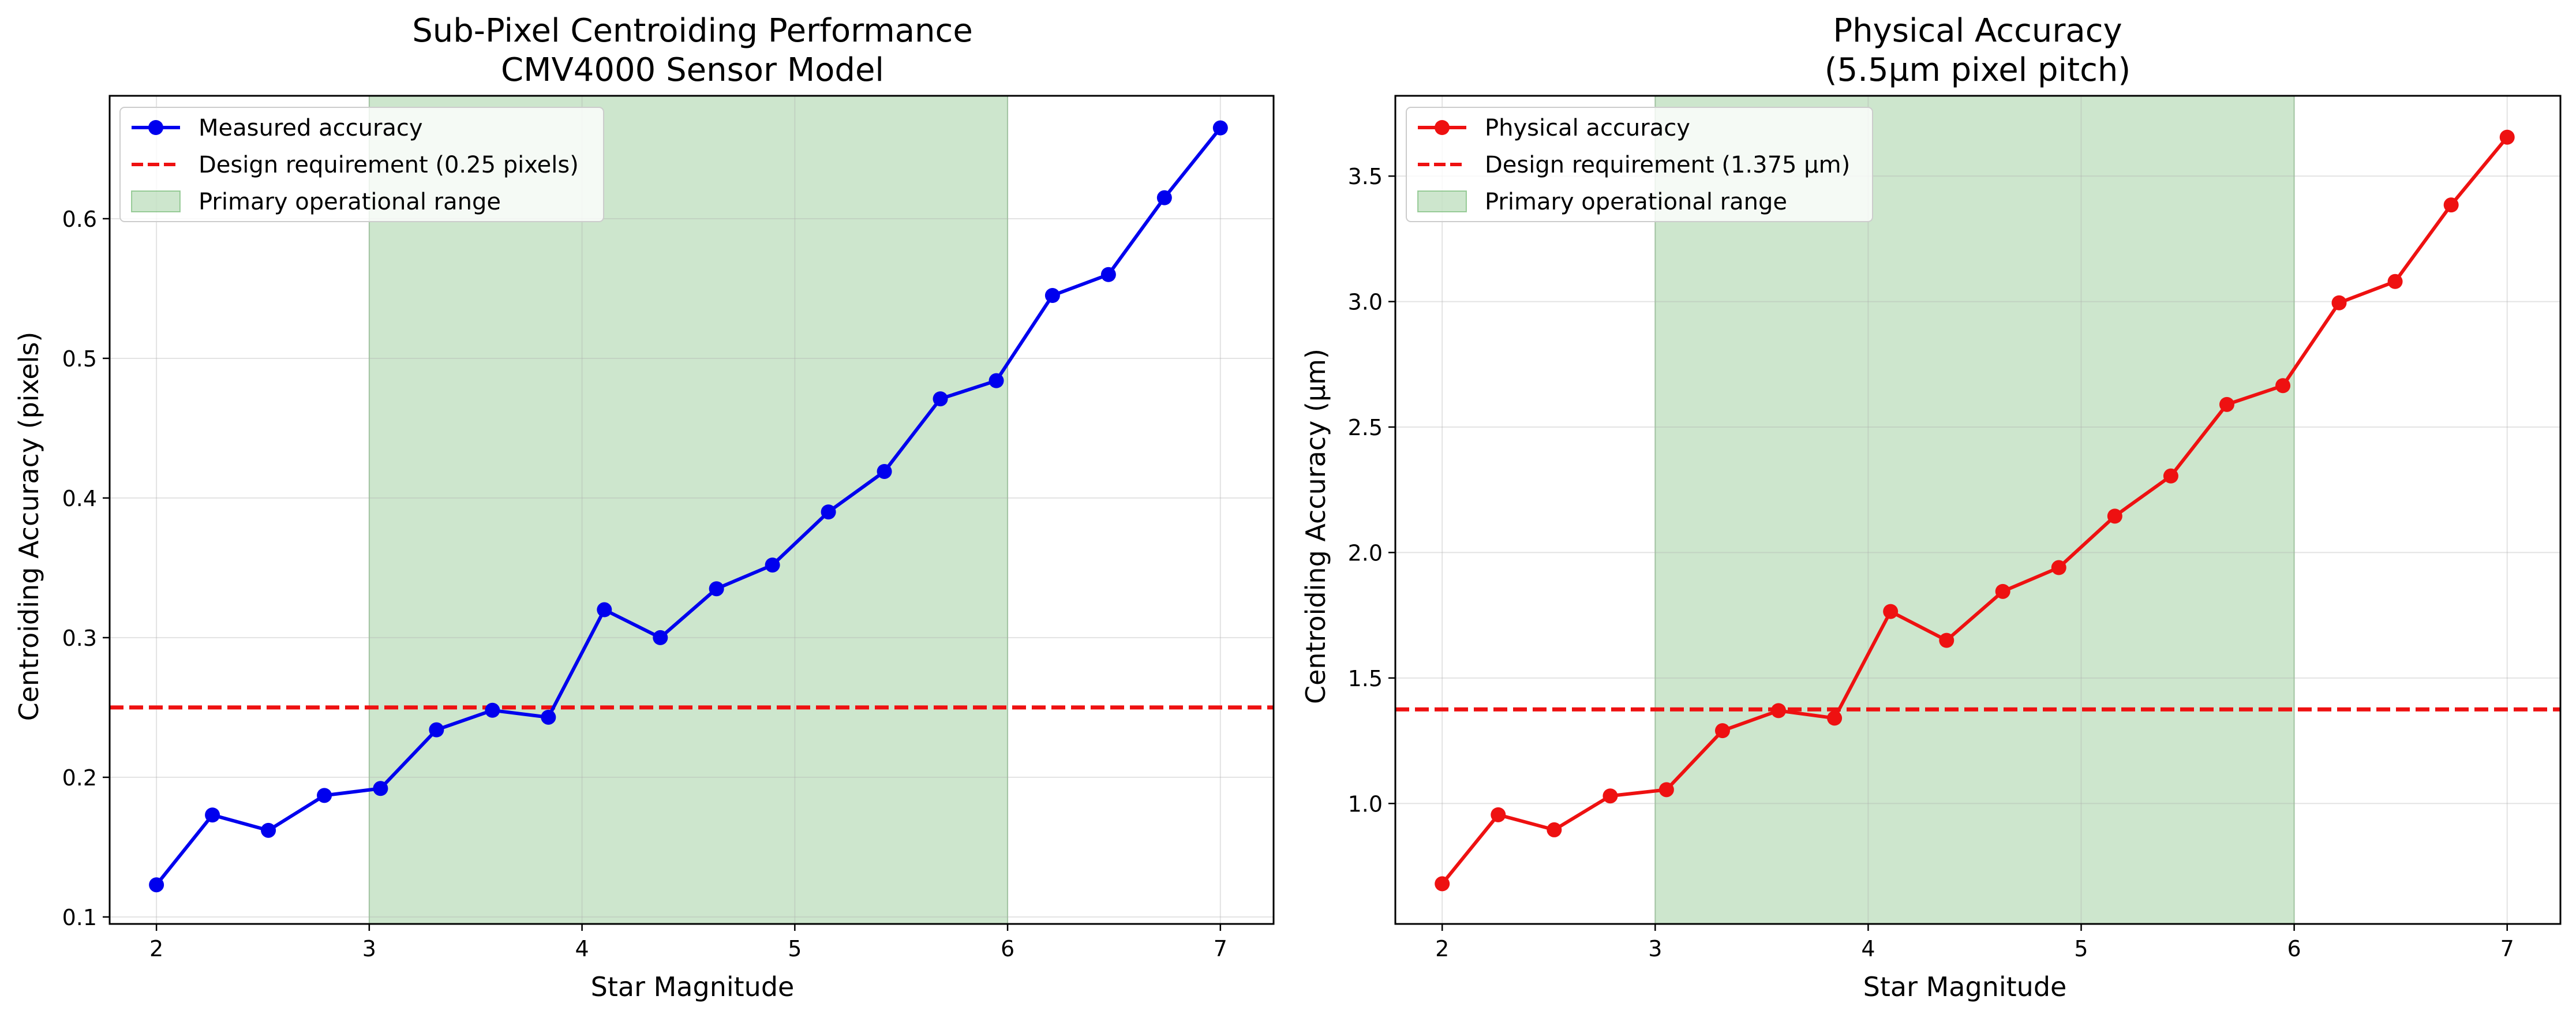 Image resolution: width=2576 pixels, height=1018 pixels. I want to click on right-legend-box, so click(1639, 164).